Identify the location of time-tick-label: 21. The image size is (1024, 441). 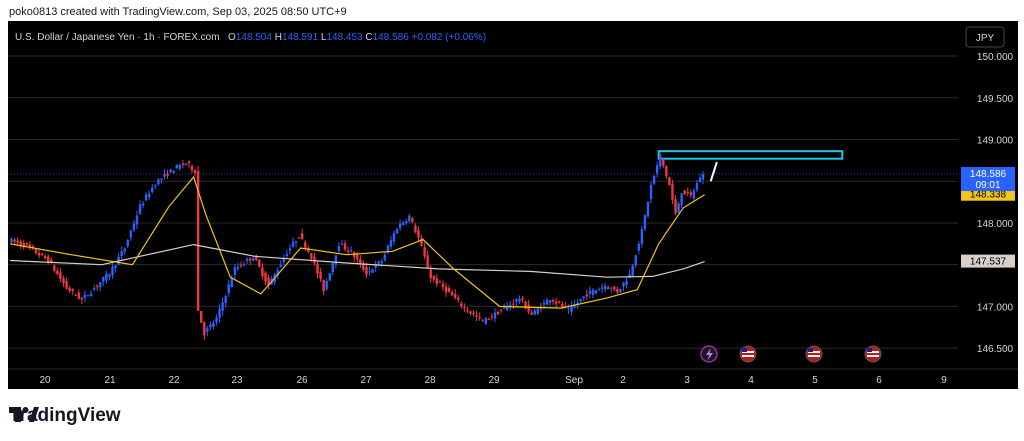
(110, 380).